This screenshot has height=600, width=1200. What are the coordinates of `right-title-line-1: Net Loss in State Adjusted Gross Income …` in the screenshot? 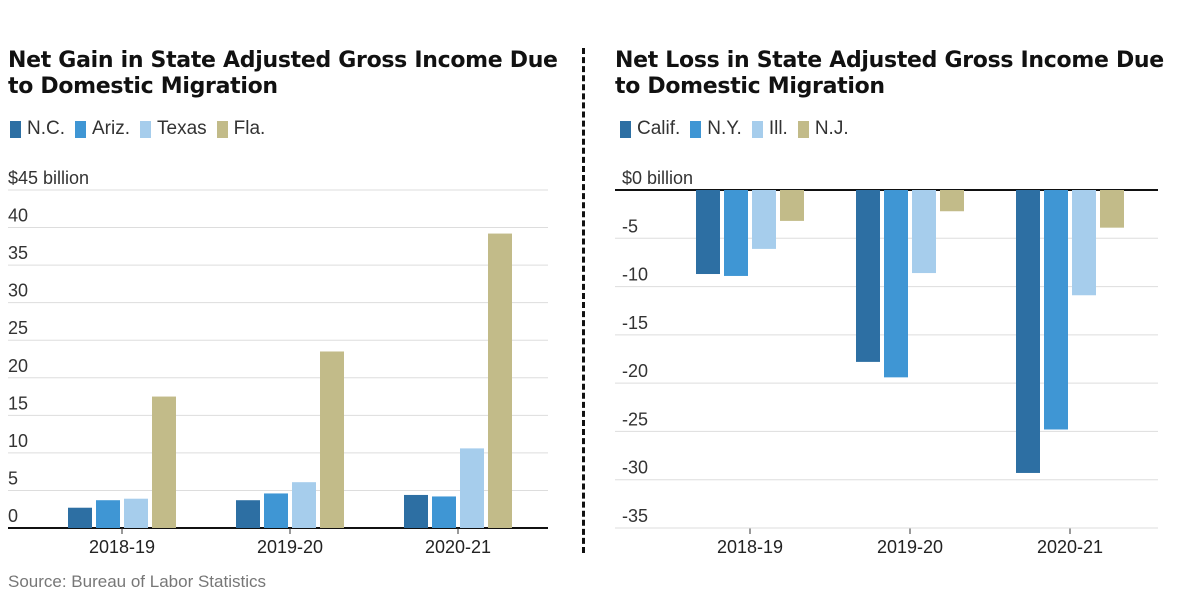 It's located at (889, 60).